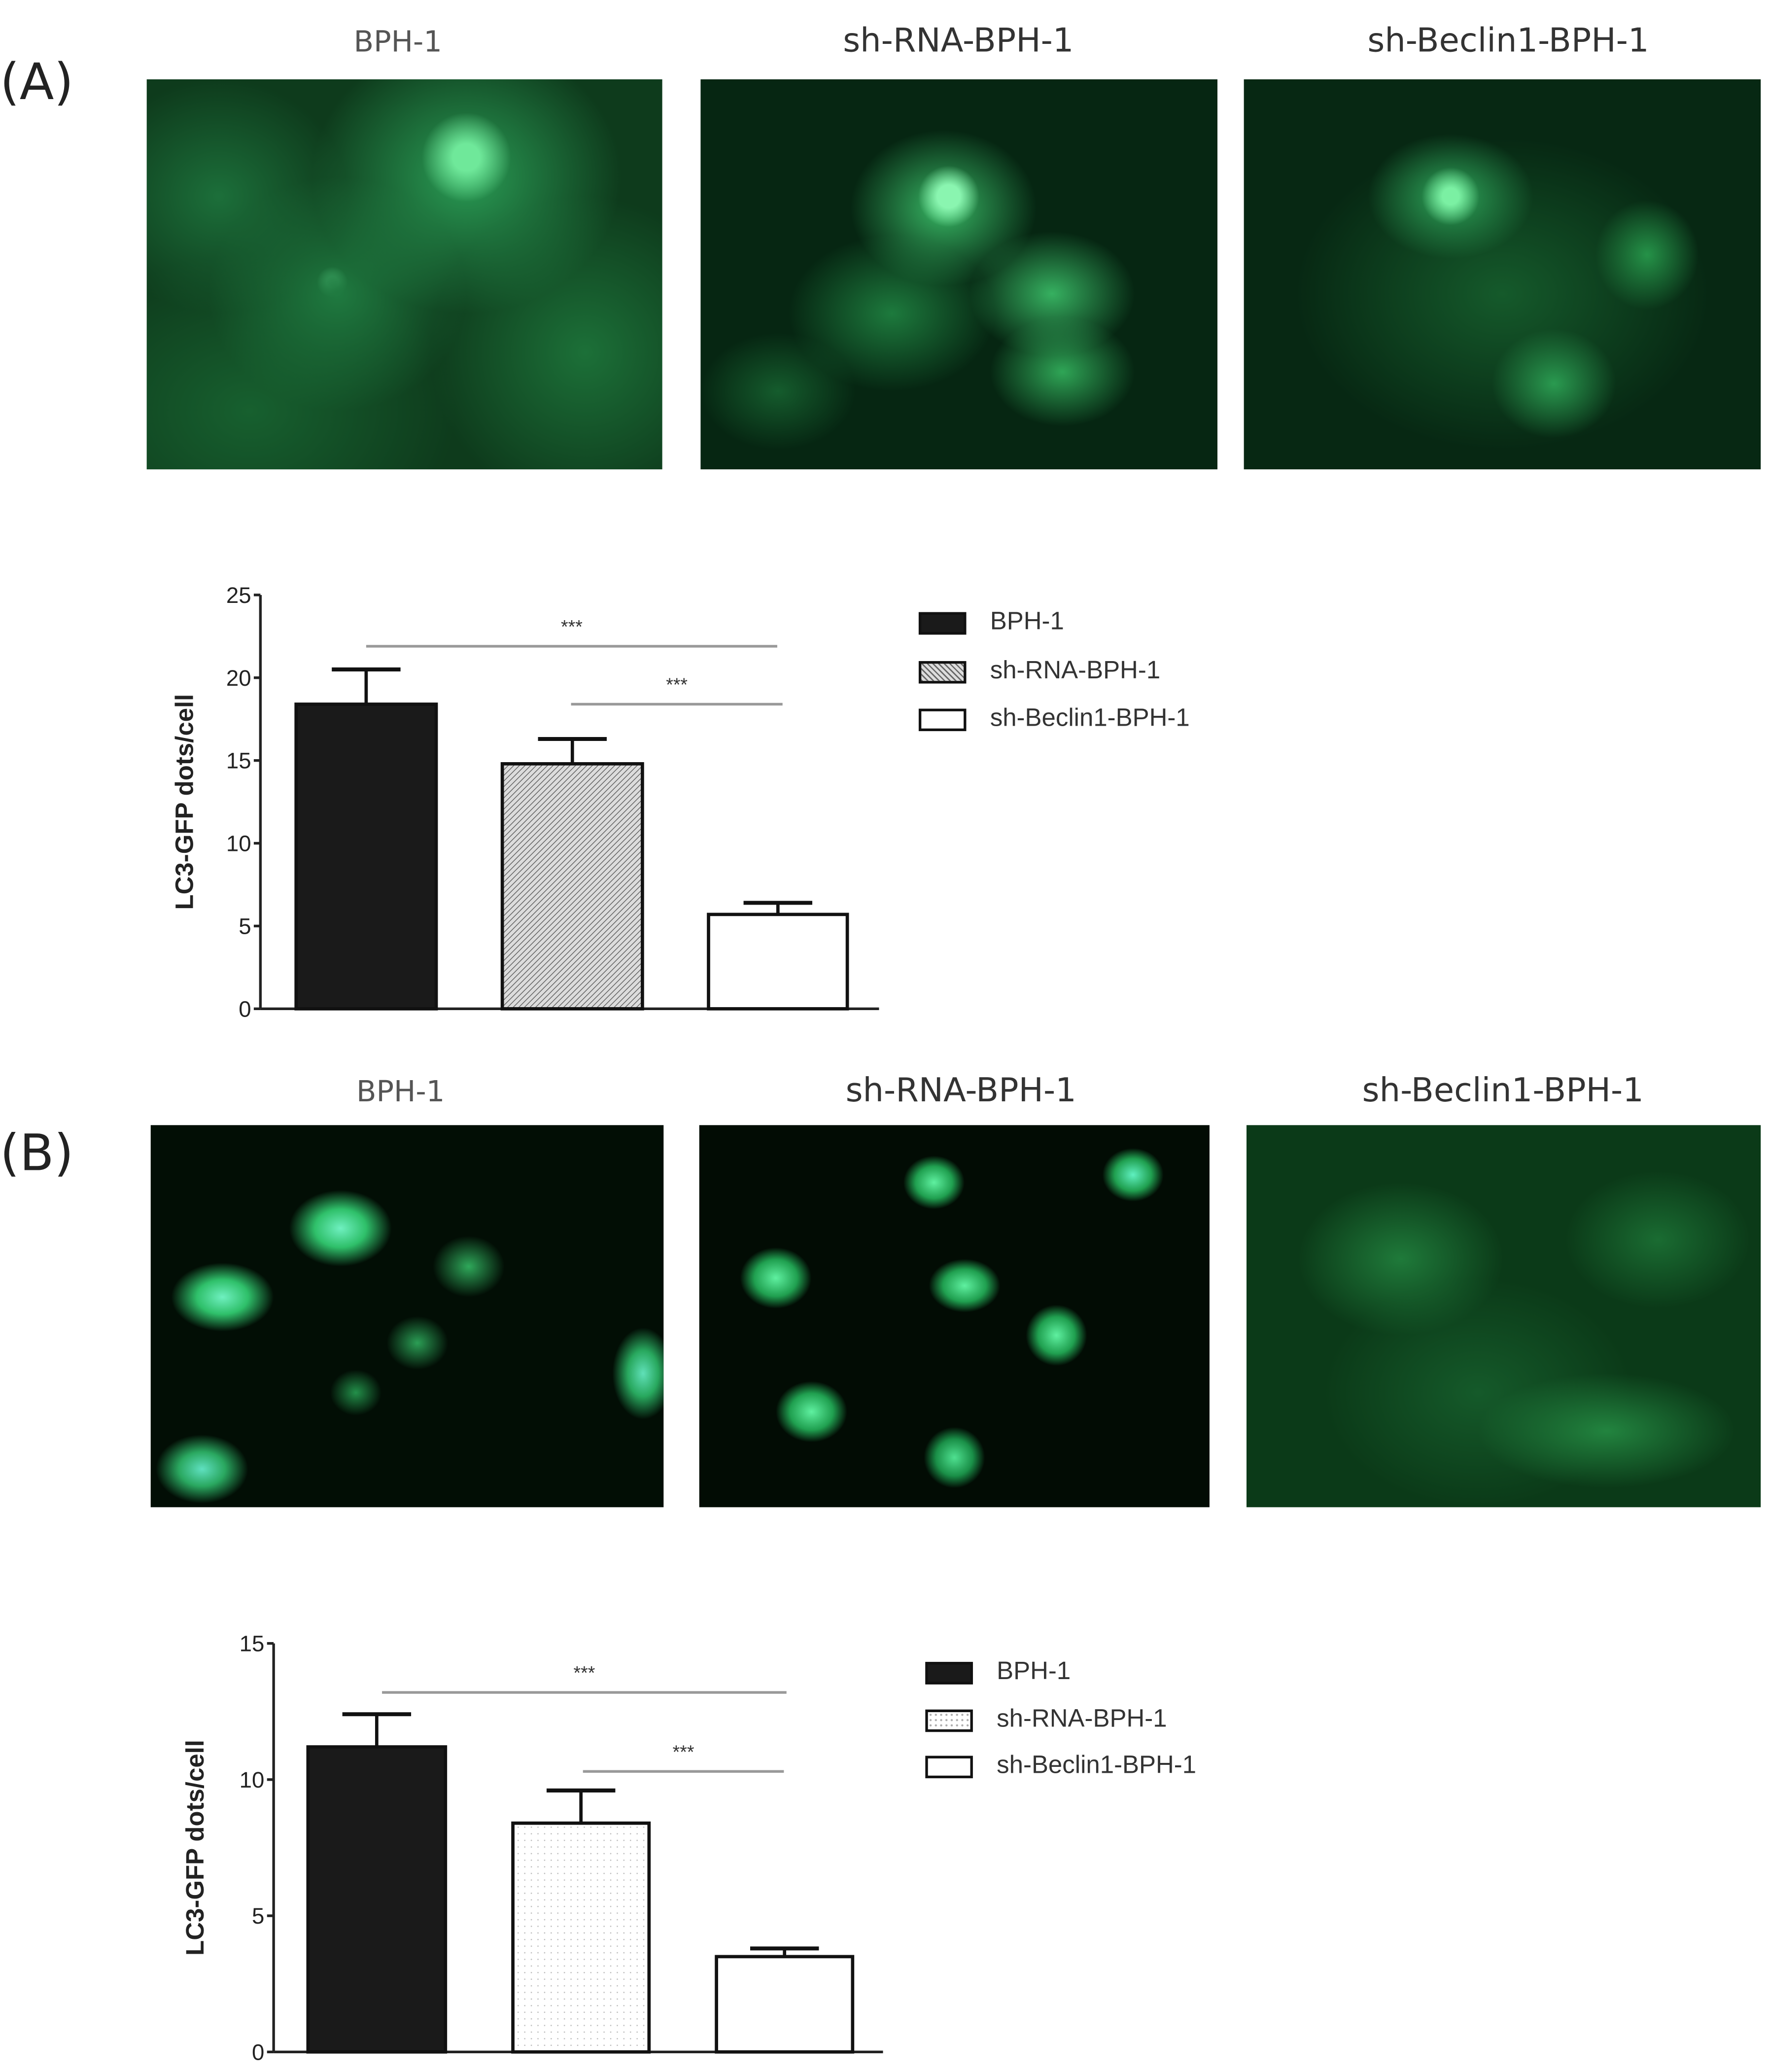  I want to click on legend-item-b-1: BPH-1, so click(998, 1672).